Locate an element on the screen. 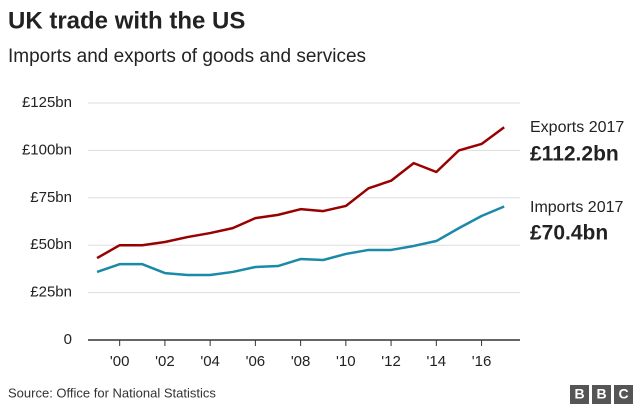  x-tick-label: '16 is located at coordinates (482, 361).